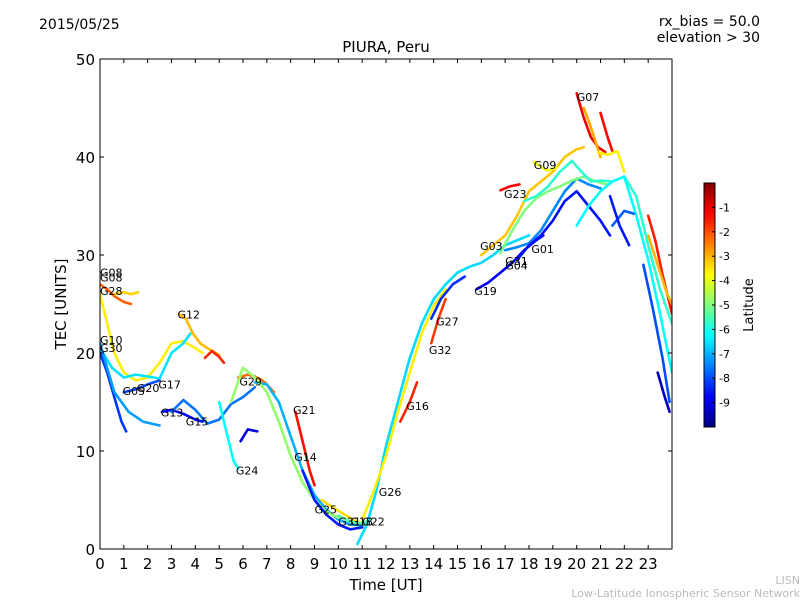 Image resolution: width=800 pixels, height=600 pixels. Describe the element at coordinates (305, 457) in the screenshot. I see `satellite-label: G14` at that location.